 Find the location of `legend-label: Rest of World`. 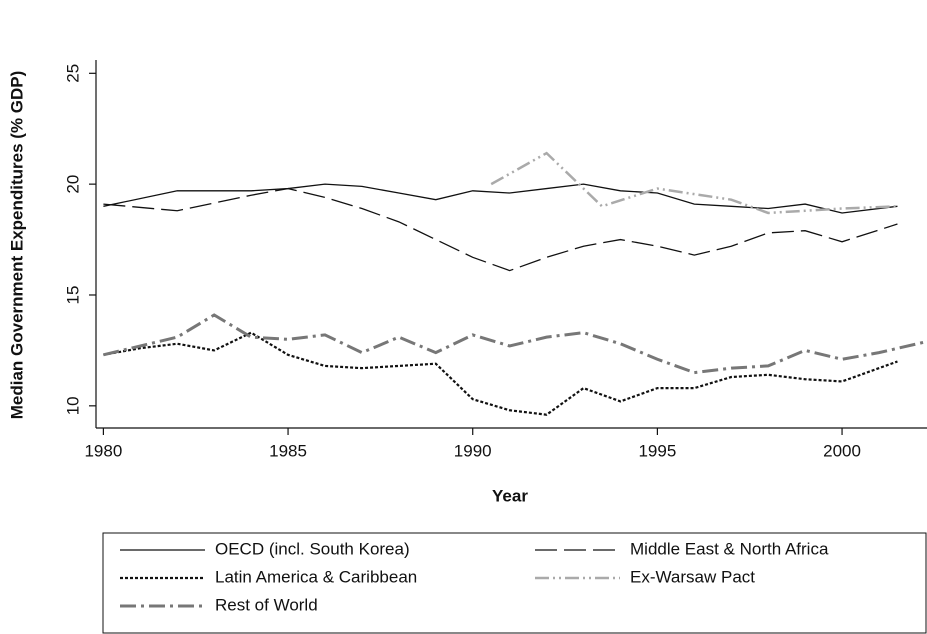

legend-label: Rest of World is located at coordinates (266, 604).